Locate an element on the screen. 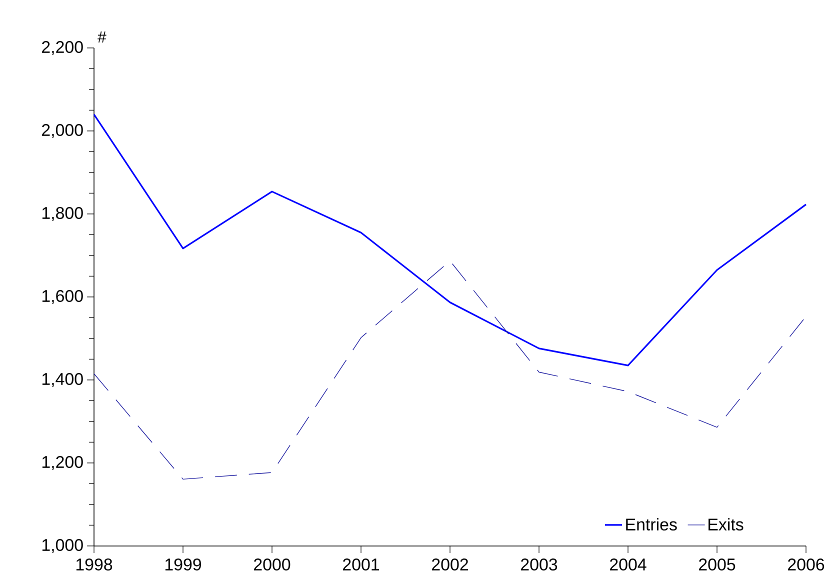  y-axis-title: # is located at coordinates (102, 37).